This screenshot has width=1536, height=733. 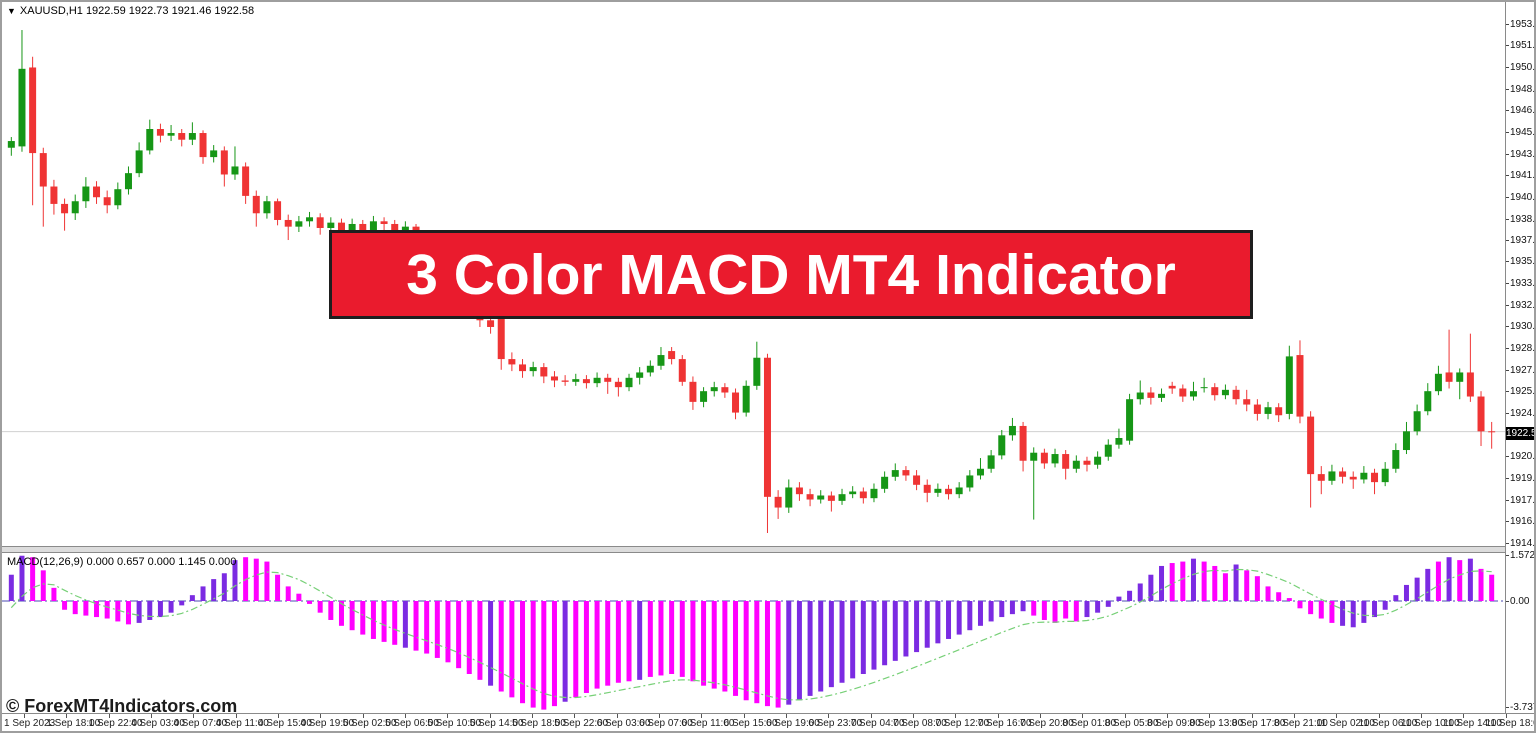 What do you see at coordinates (768, 549) in the screenshot?
I see `pane-splitter` at bounding box center [768, 549].